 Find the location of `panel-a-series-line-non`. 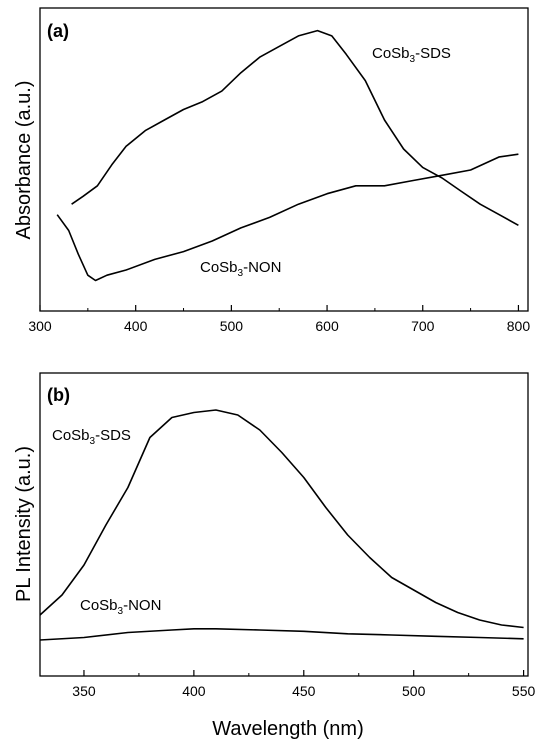

panel-a-series-line-non is located at coordinates (287, 217).